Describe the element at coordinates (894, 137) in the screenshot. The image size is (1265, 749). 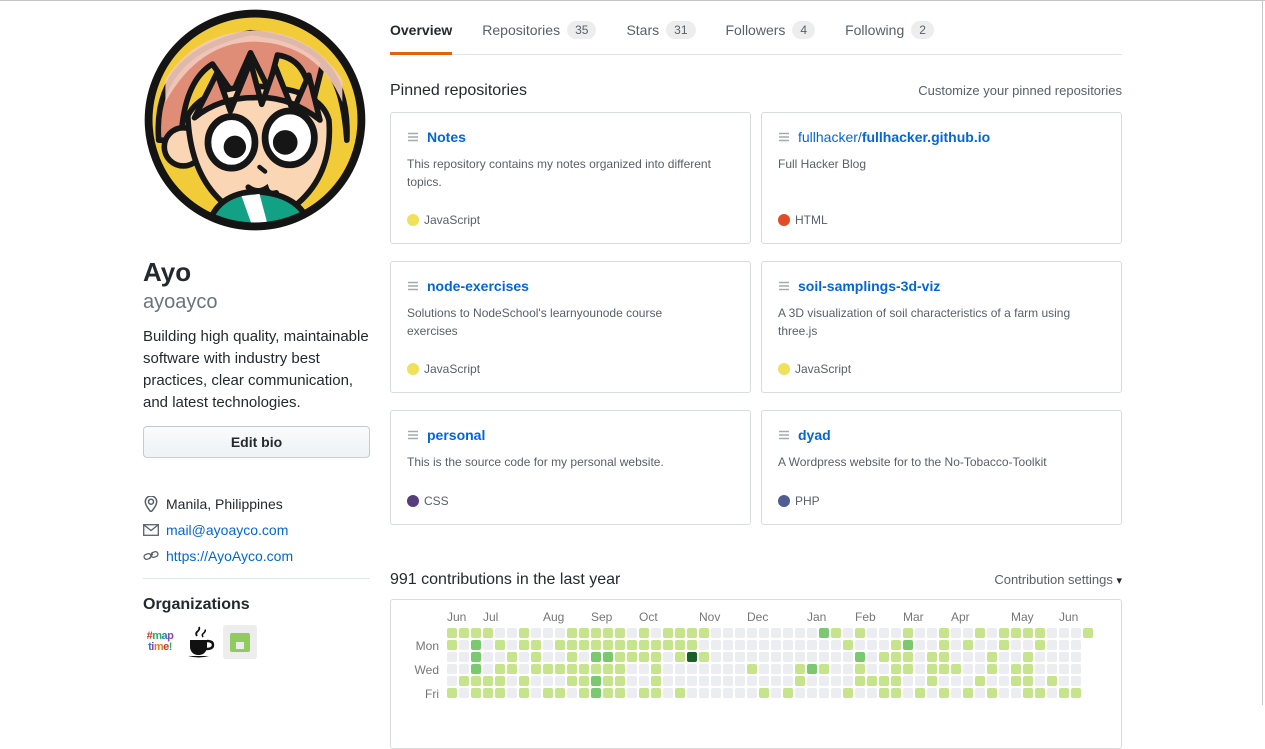
I see `repo-link: fullhacker/fullhacker.github.io` at that location.